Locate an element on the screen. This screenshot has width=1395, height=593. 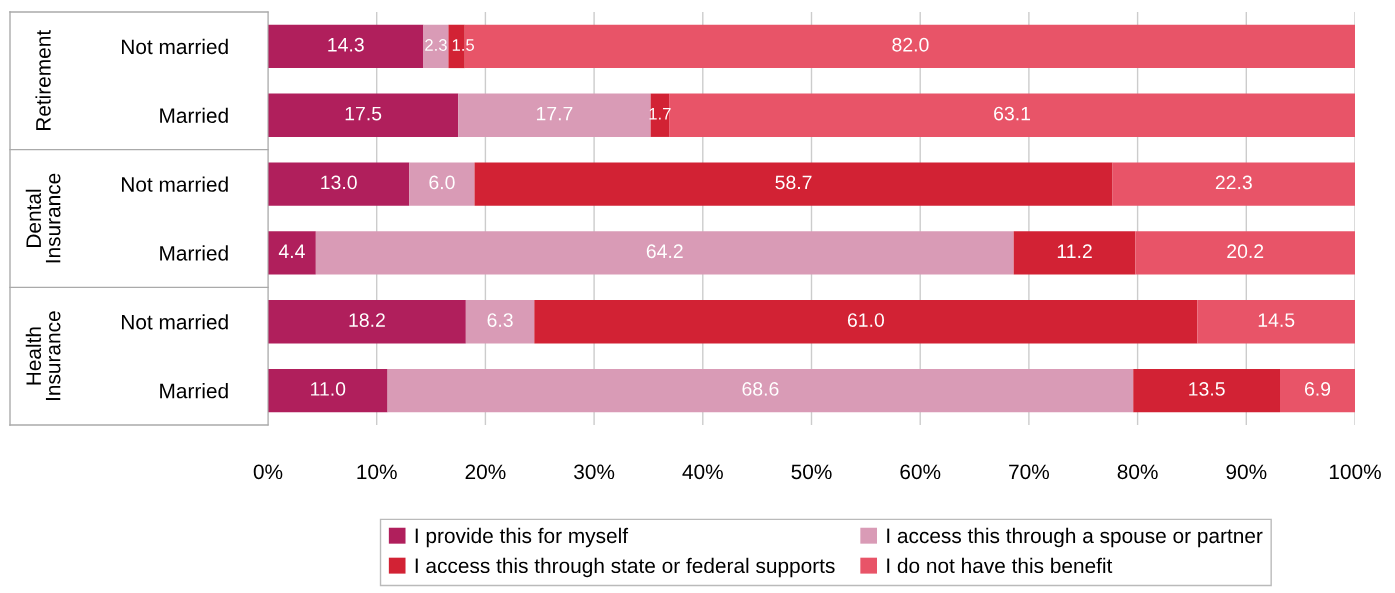
data-label: 13.5 is located at coordinates (1207, 389).